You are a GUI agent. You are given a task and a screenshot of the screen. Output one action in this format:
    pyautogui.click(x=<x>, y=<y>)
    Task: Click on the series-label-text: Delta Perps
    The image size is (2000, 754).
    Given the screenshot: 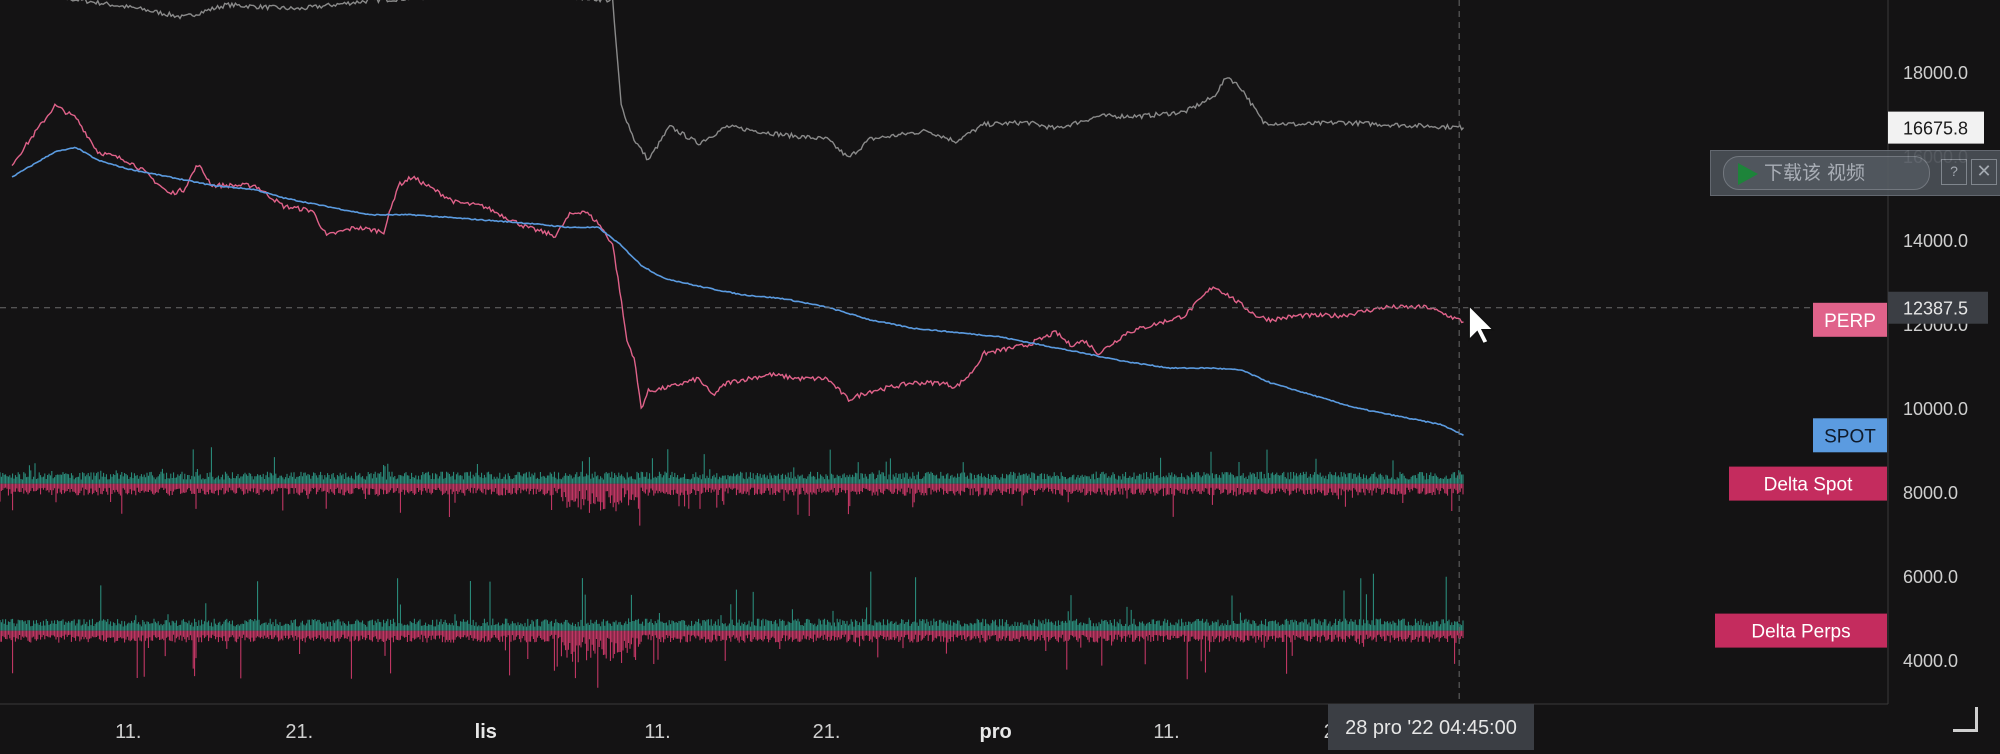 What is the action you would take?
    pyautogui.click(x=1800, y=632)
    